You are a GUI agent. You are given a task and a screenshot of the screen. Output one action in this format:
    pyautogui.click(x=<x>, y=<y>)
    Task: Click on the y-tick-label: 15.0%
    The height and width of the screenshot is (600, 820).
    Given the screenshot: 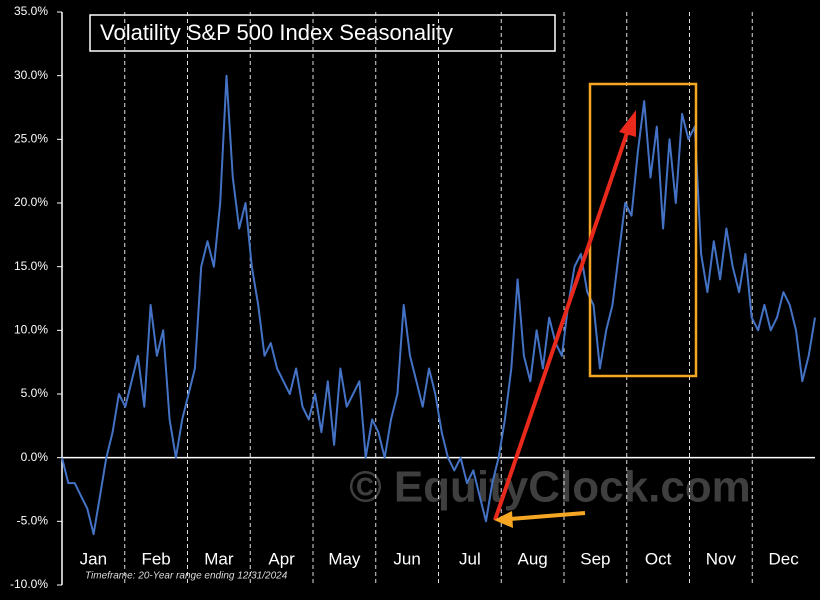 What is the action you would take?
    pyautogui.click(x=31, y=266)
    